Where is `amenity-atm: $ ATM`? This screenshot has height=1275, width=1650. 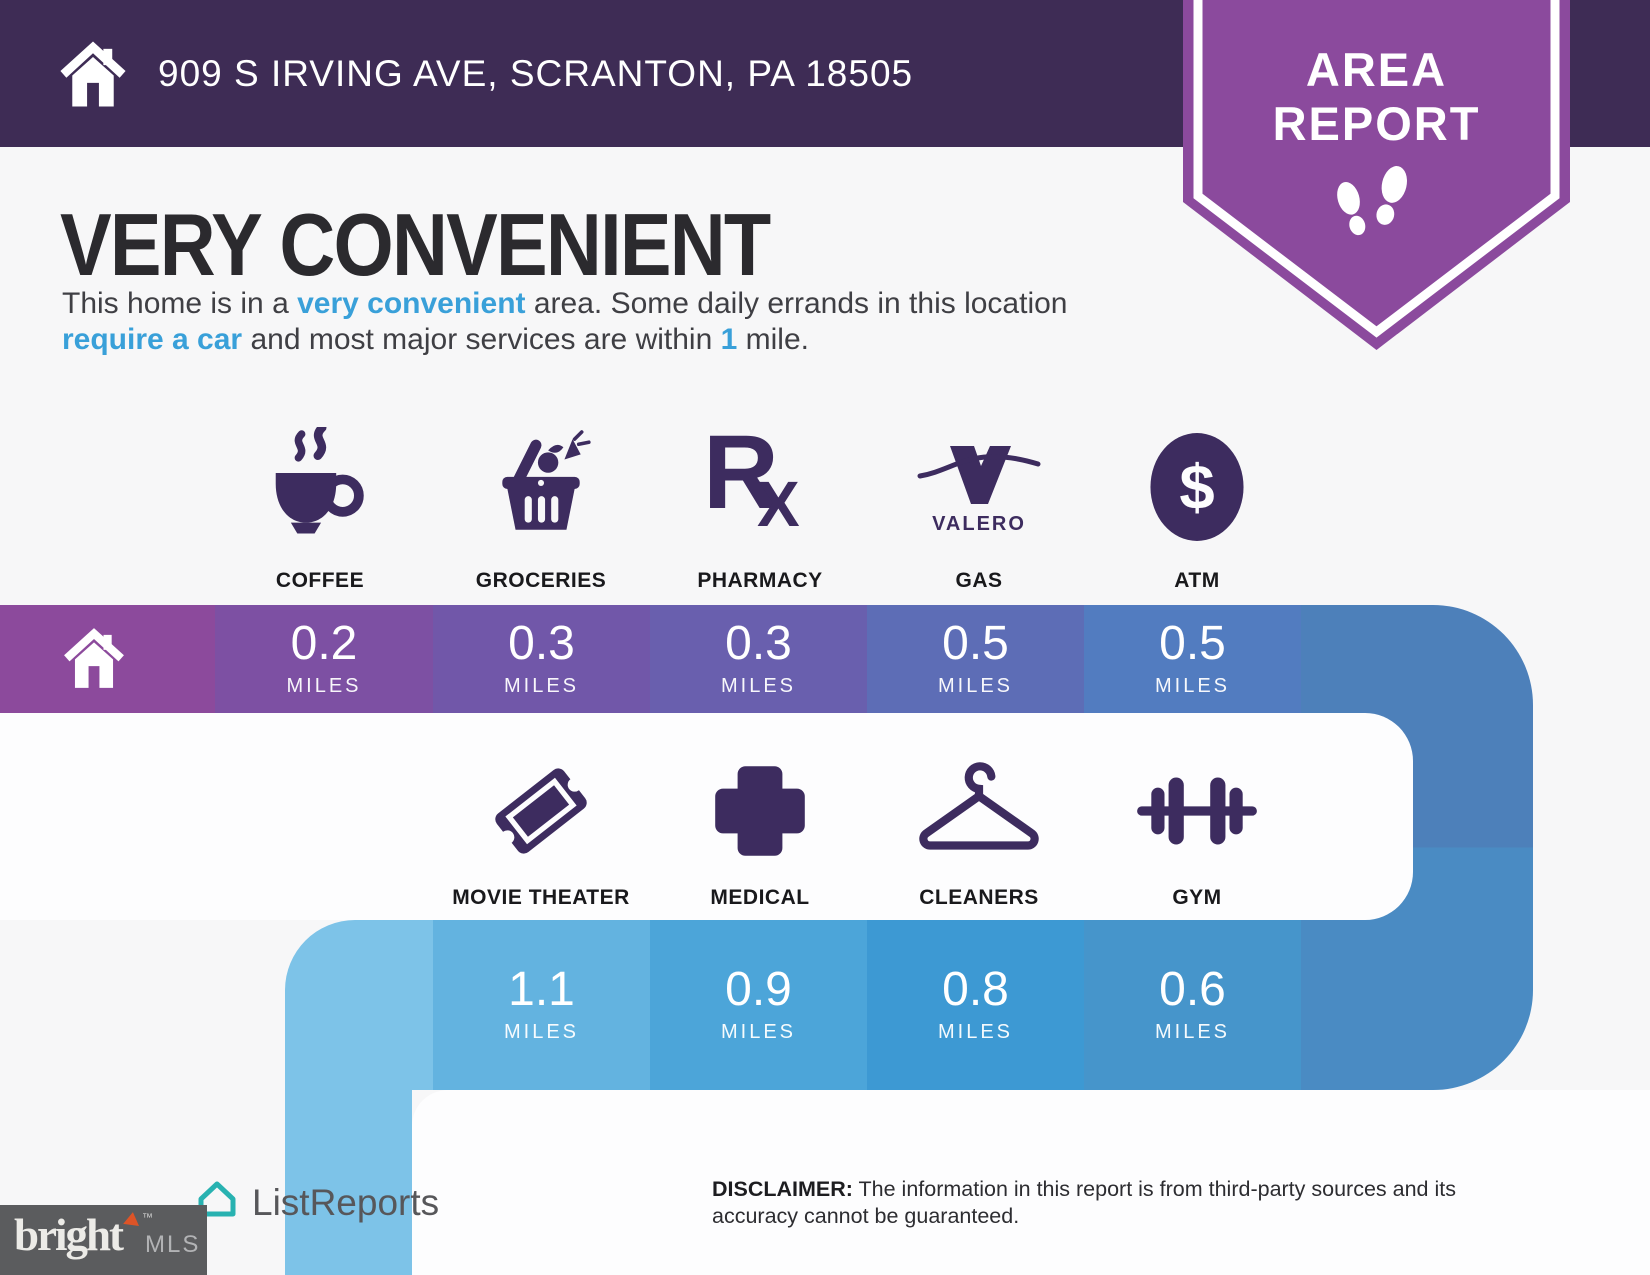 amenity-atm: $ ATM is located at coordinates (1197, 504).